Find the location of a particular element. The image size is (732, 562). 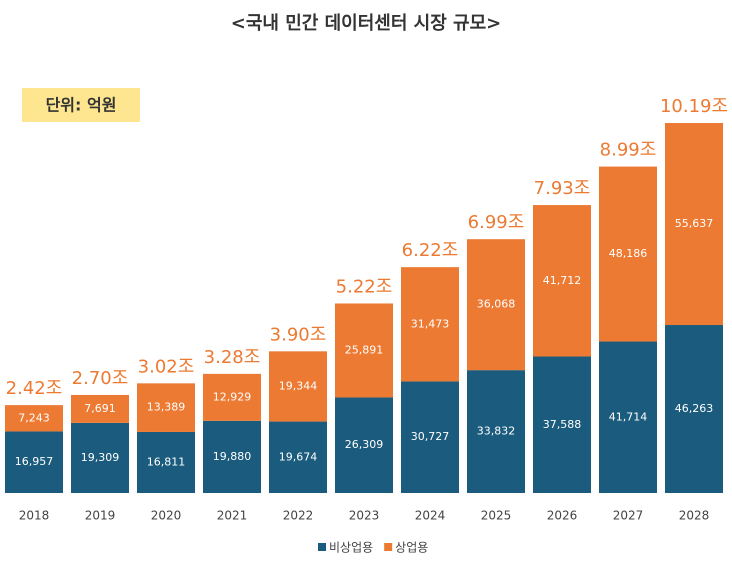

value-label: 37,588 is located at coordinates (562, 424).